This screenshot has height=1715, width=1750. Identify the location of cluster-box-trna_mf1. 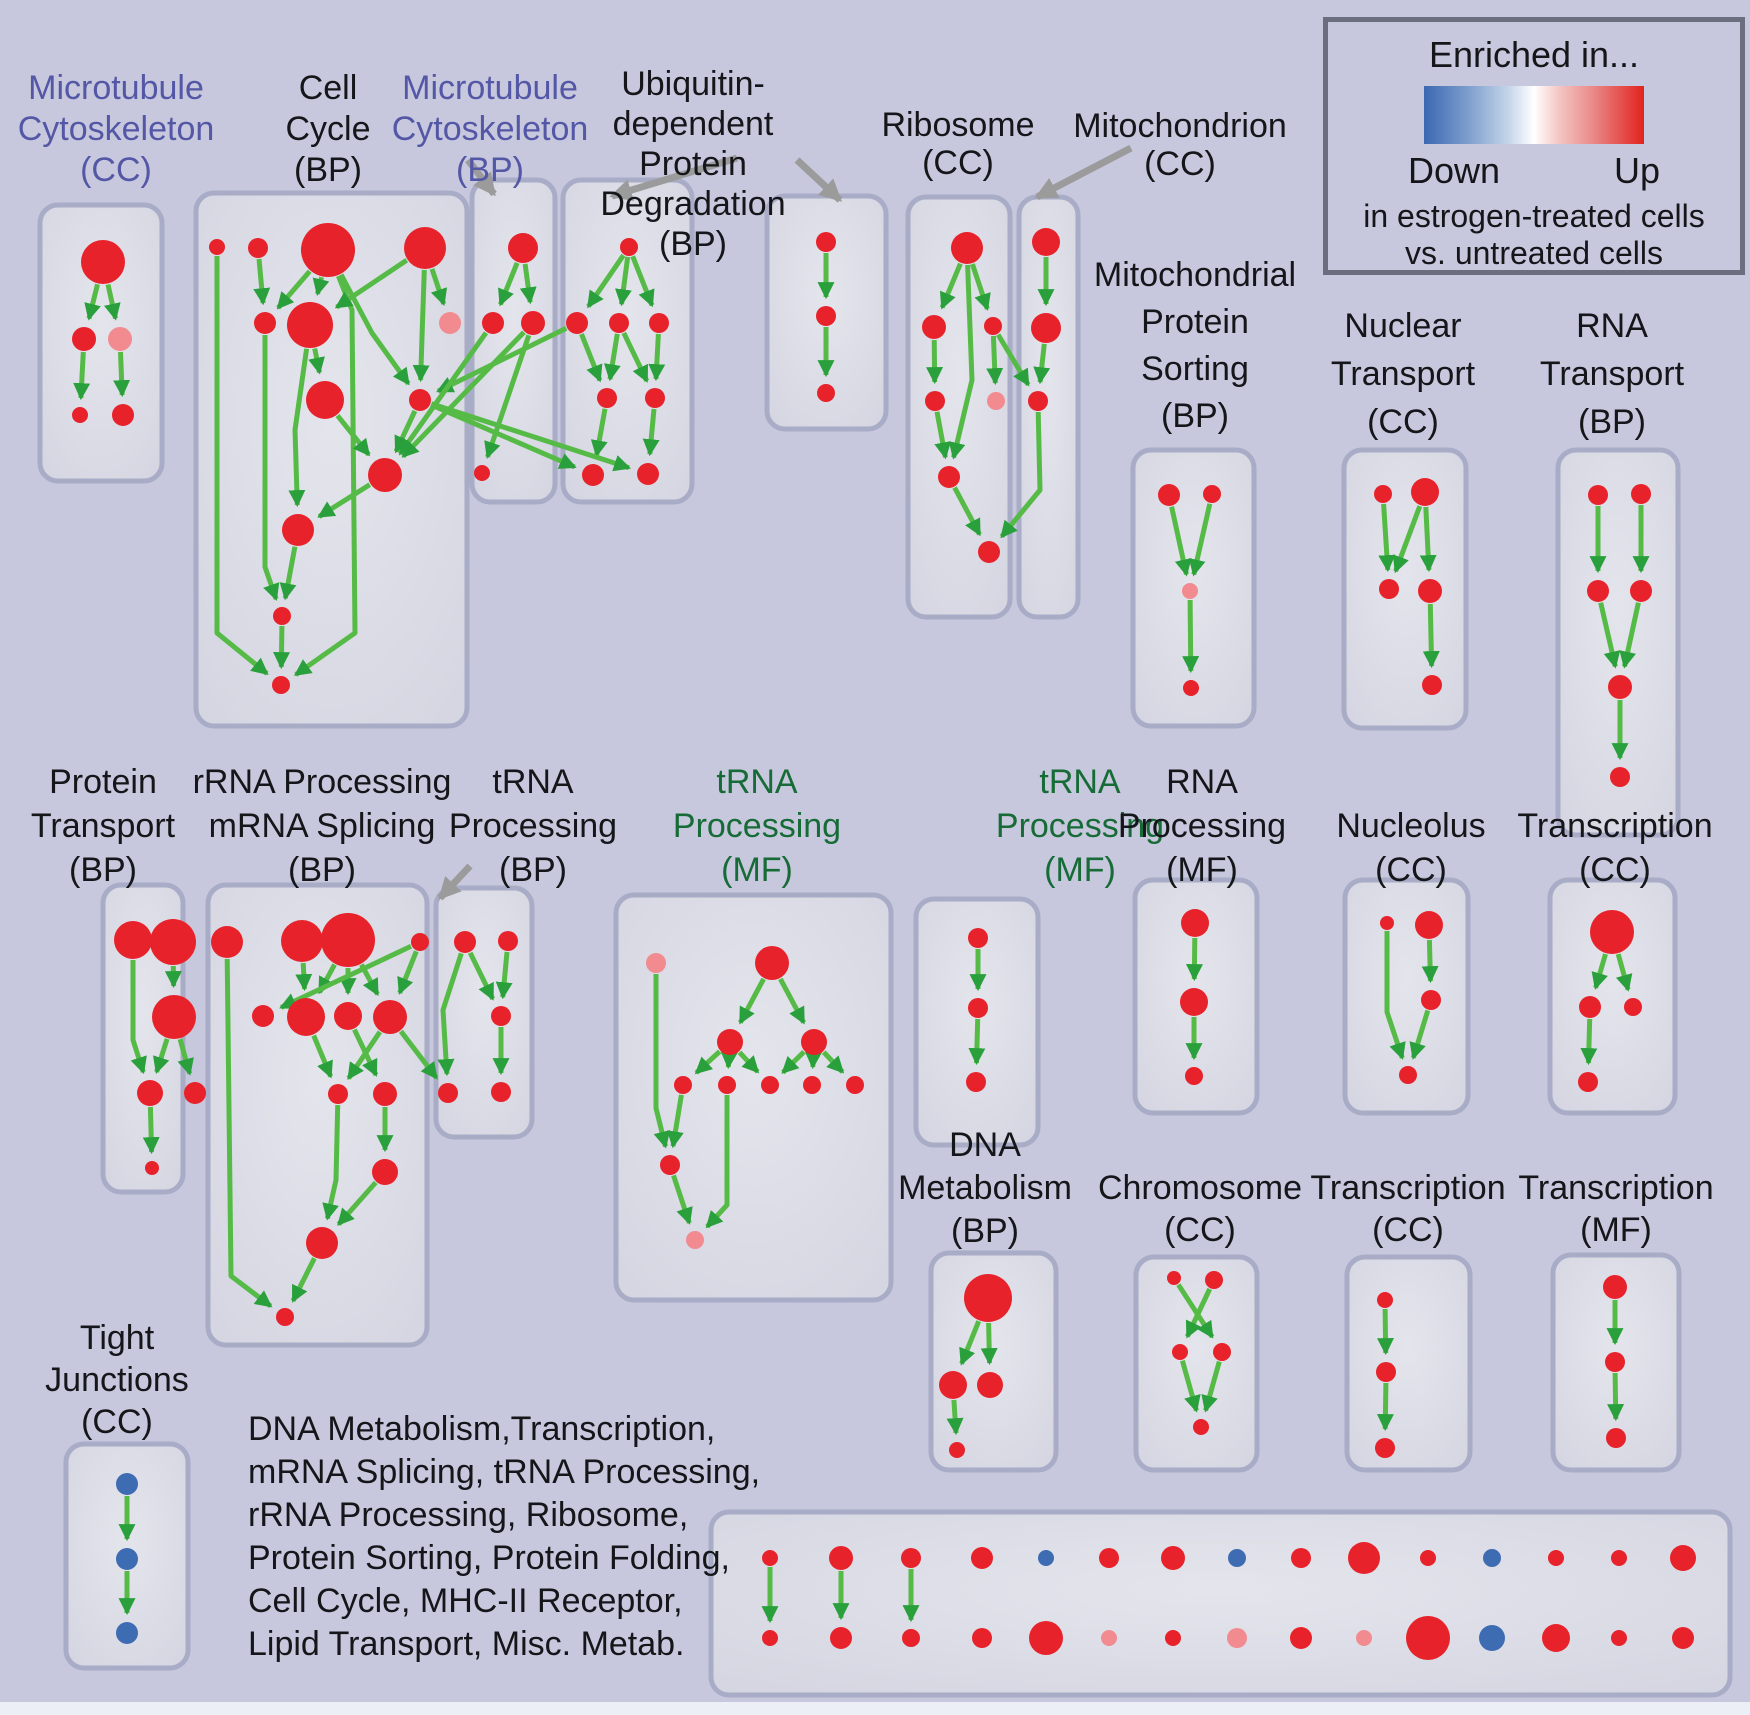
(753, 1097).